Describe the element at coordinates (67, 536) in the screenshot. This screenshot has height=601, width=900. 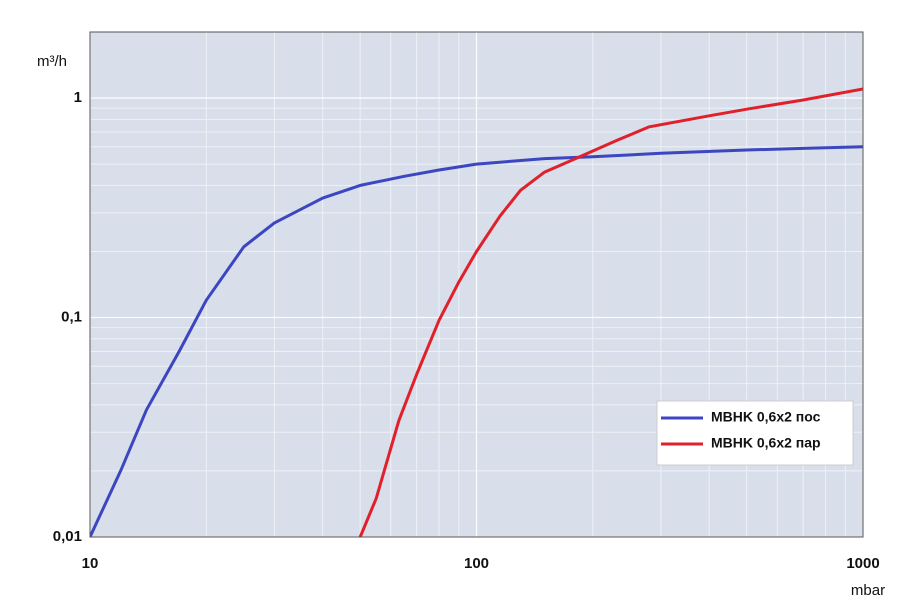
I see `y-tick-label: 0,01` at that location.